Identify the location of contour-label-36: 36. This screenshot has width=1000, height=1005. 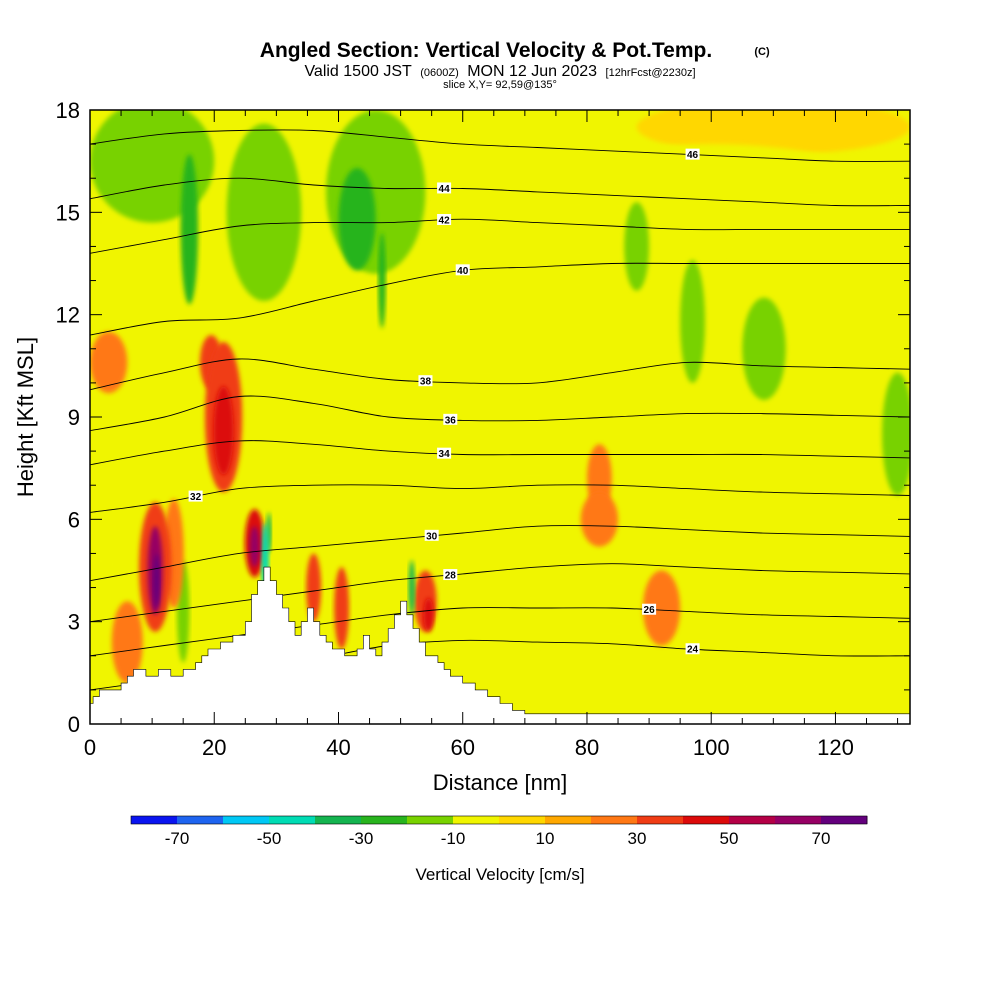
(450, 419).